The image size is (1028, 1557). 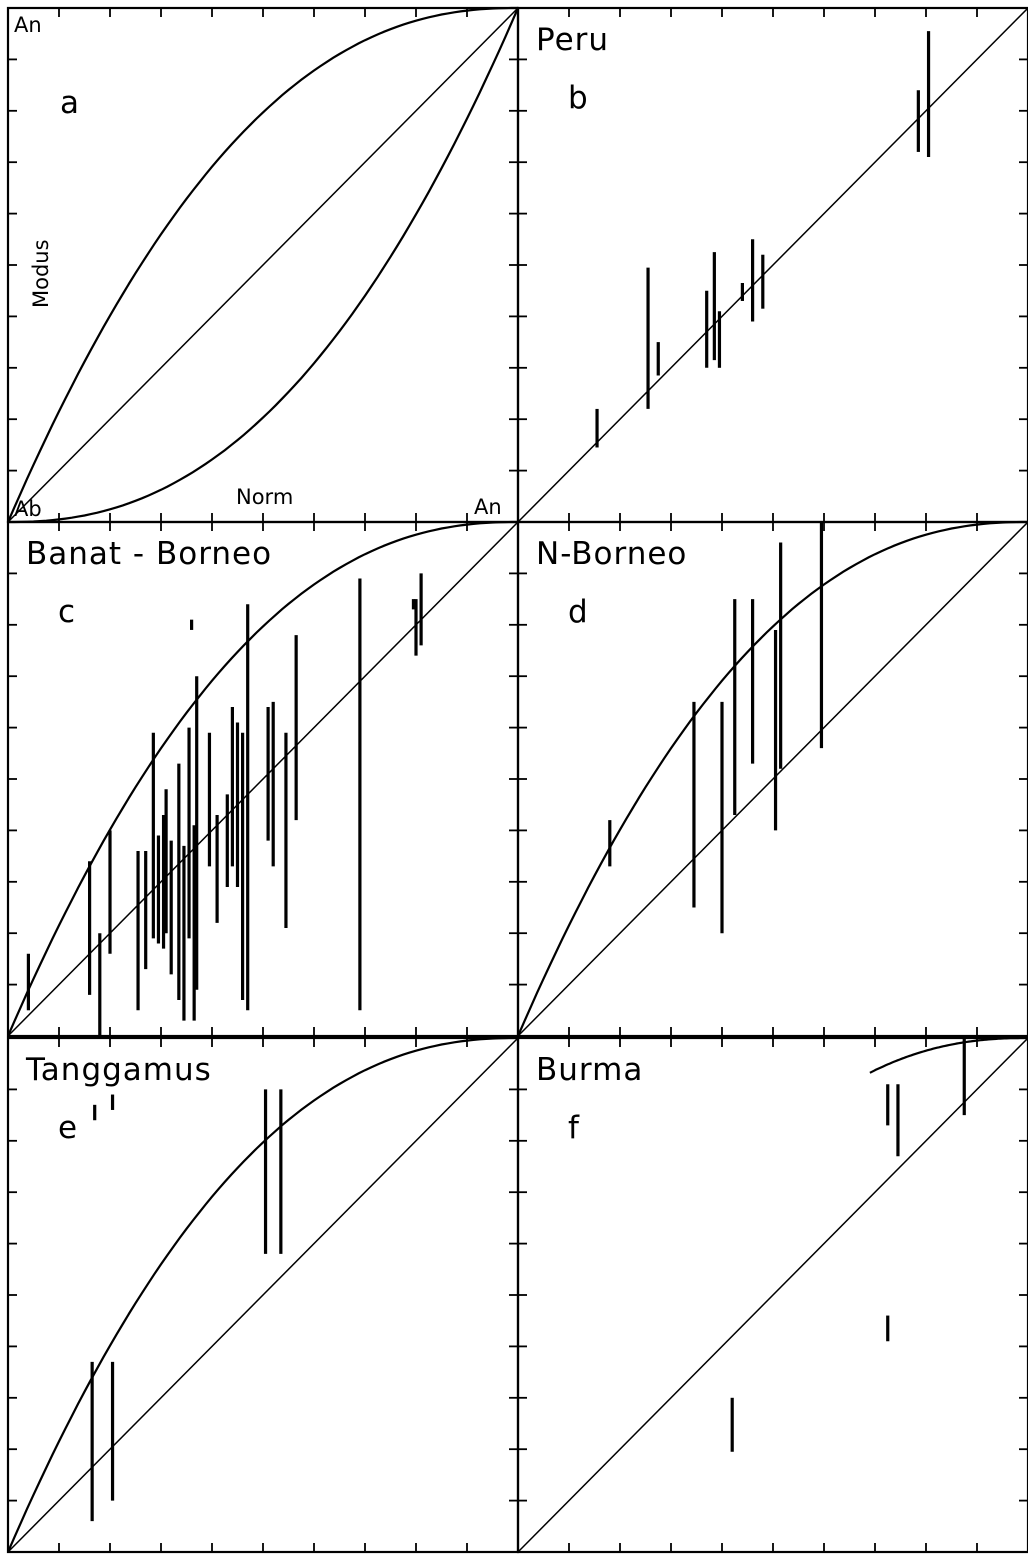 I want to click on panel-letter: b, so click(x=578, y=98).